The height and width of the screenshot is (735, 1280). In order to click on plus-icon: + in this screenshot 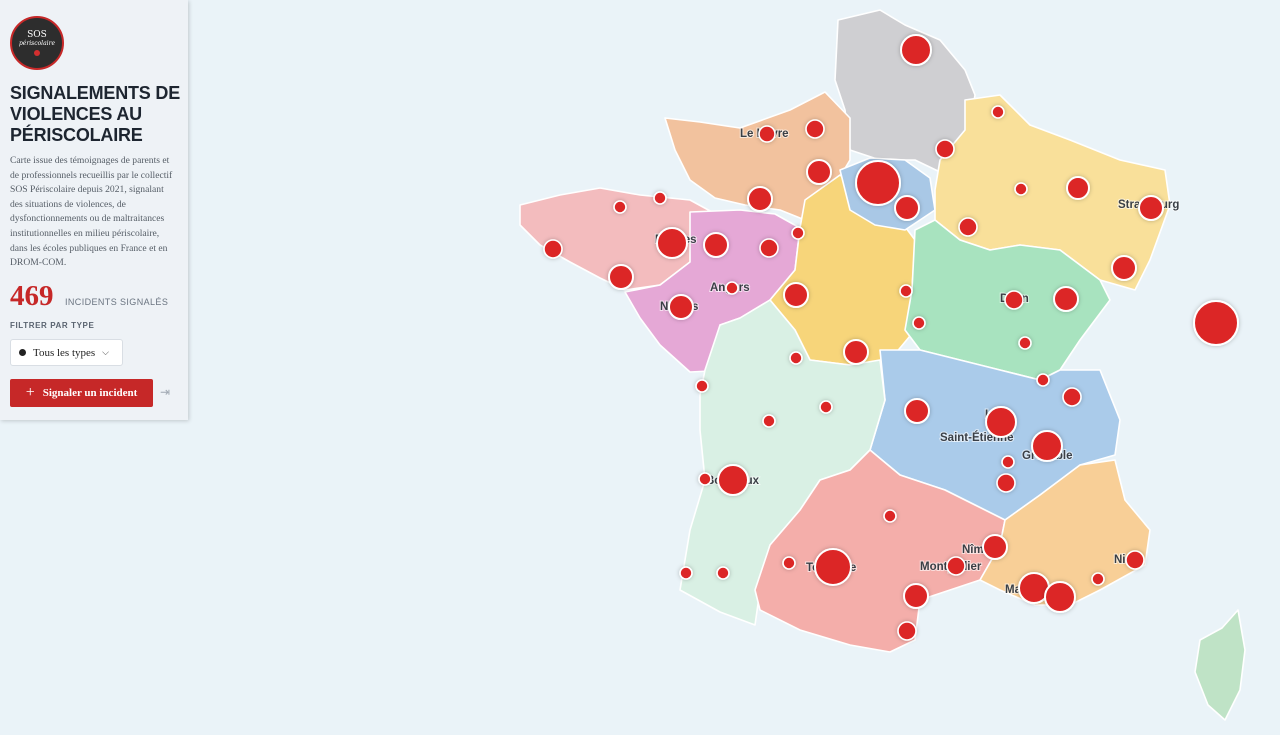, I will do `click(30, 392)`.